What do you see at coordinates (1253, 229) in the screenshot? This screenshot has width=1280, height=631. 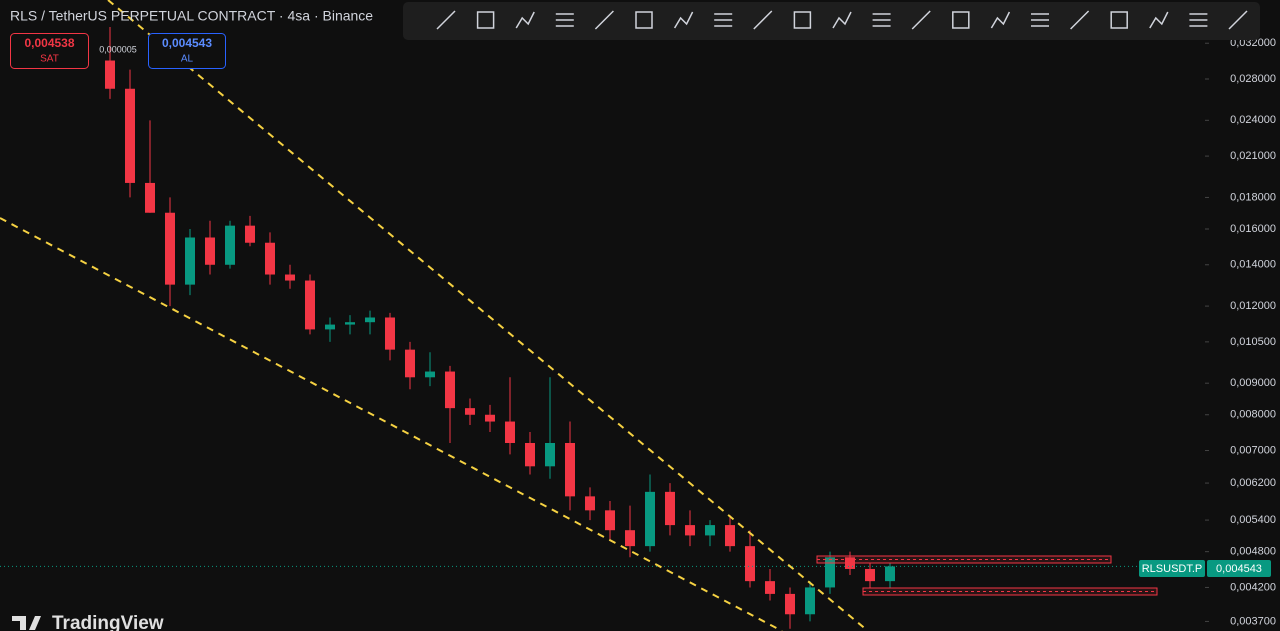 I see `y-tick-label: 0,016000` at bounding box center [1253, 229].